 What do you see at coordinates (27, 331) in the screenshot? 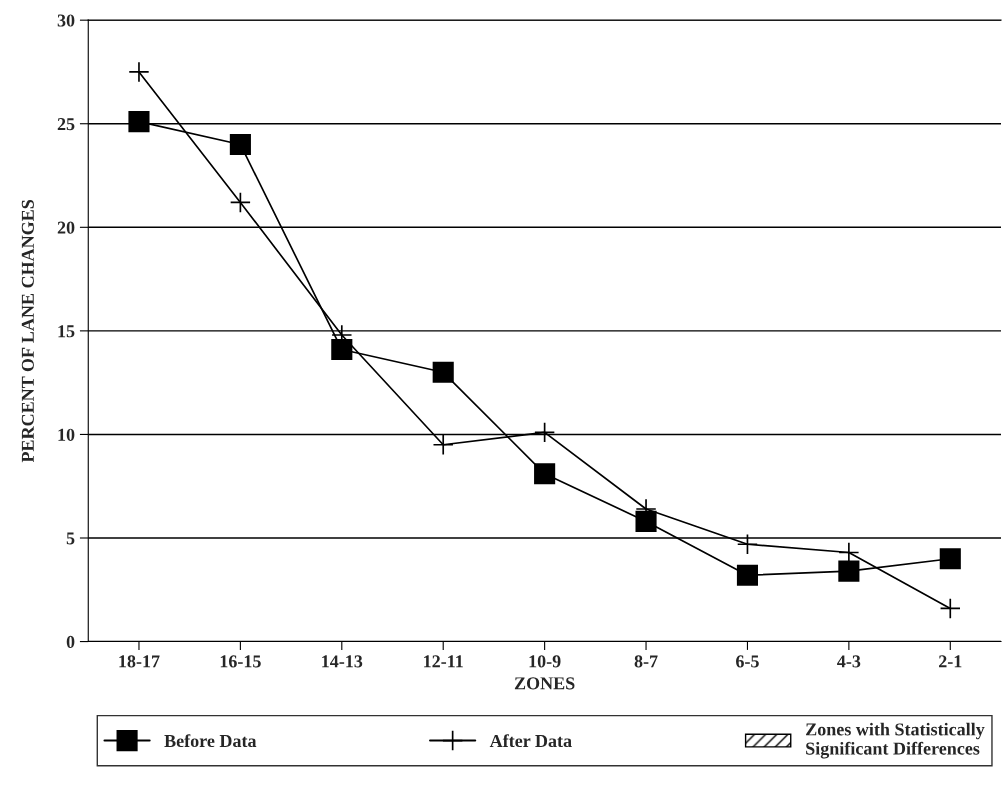
I see `y-axis-title: PERCENT OF LANE CHANGES` at bounding box center [27, 331].